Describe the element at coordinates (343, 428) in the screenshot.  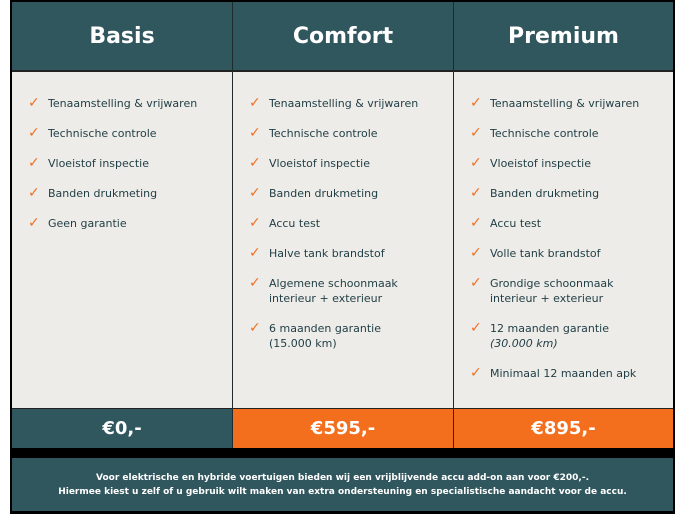
I see `plan-price: €595,-` at that location.